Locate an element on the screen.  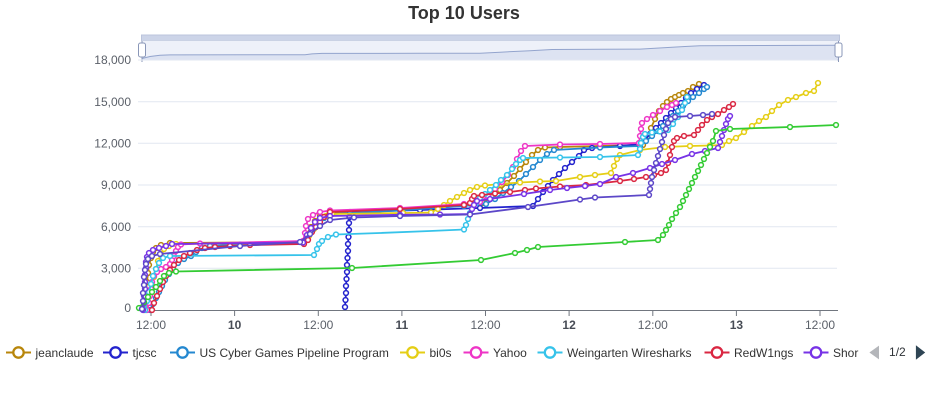
svg-text: RedW1ngs is located at coordinates (763, 353).